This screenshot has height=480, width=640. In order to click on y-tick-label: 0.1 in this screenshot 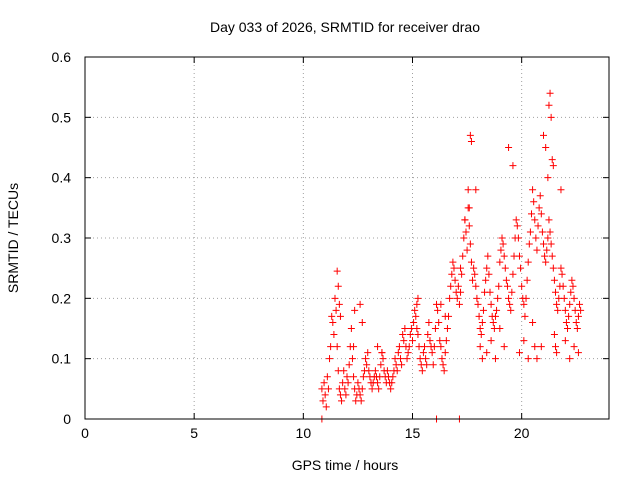, I will do `click(62, 359)`.